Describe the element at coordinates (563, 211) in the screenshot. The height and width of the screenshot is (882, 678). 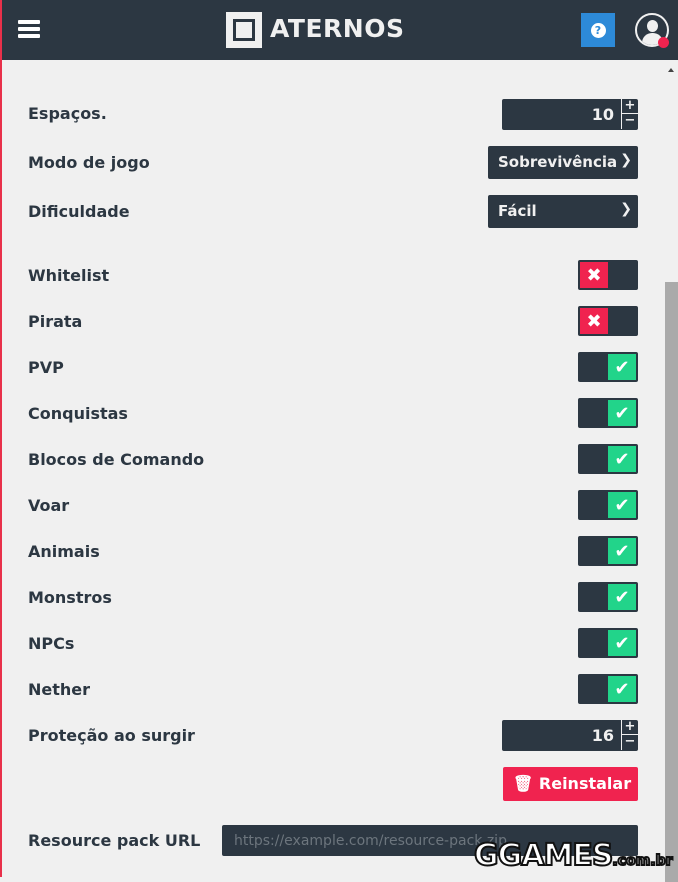
I see `difficulty-select: Fácil ❯` at that location.